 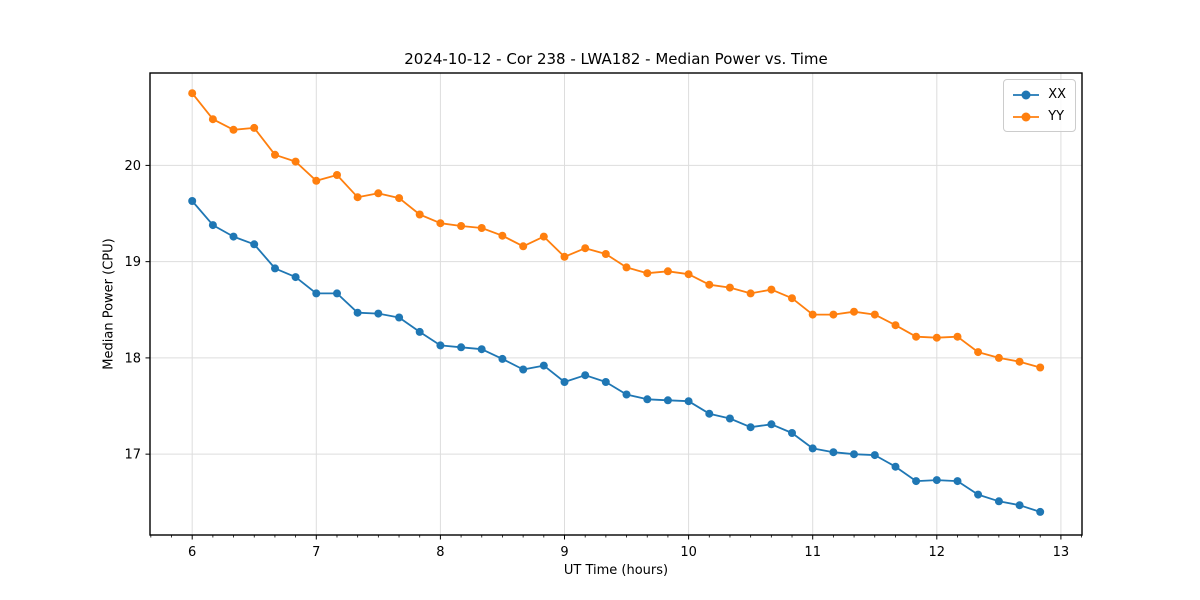 What do you see at coordinates (1026, 116) in the screenshot?
I see `legend-swatch-yy-icon` at bounding box center [1026, 116].